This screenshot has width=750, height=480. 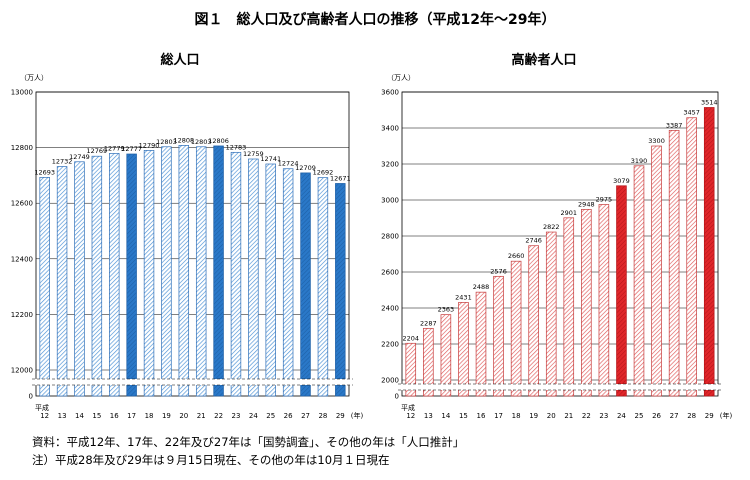 I want to click on y-tick-label: 3200, so click(x=390, y=165).